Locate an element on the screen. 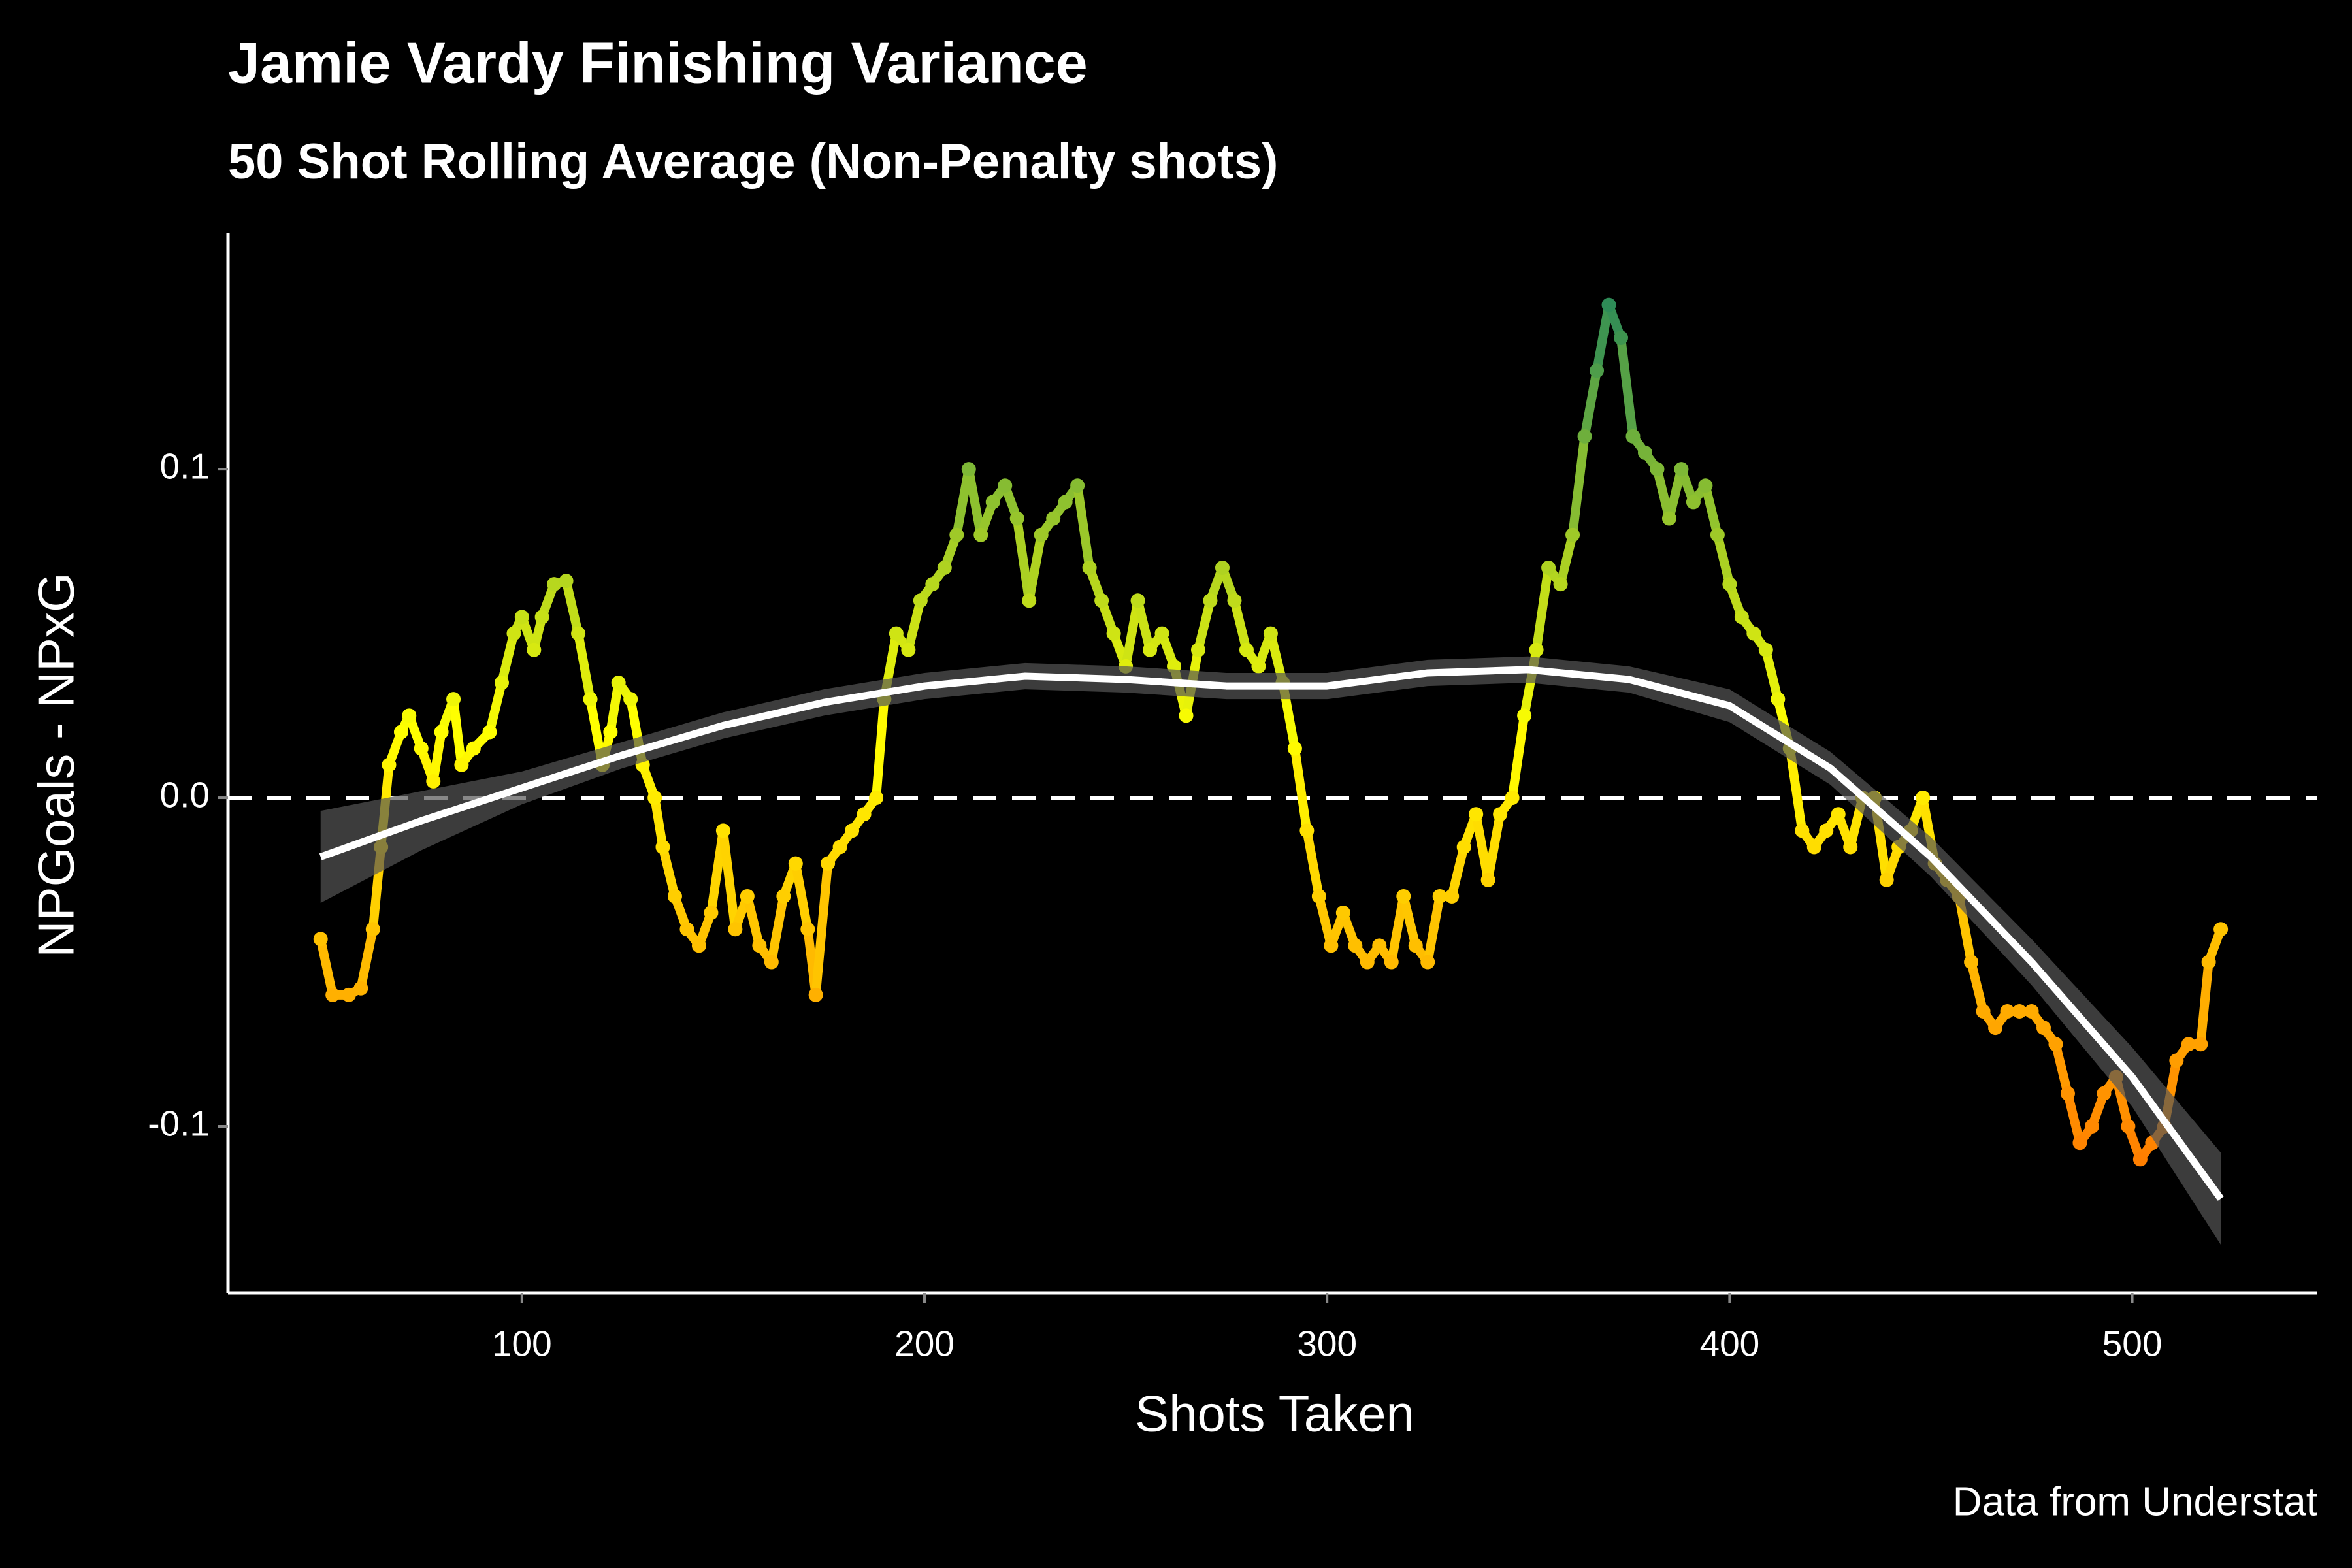  x-tick-label: 100 is located at coordinates (522, 1344).